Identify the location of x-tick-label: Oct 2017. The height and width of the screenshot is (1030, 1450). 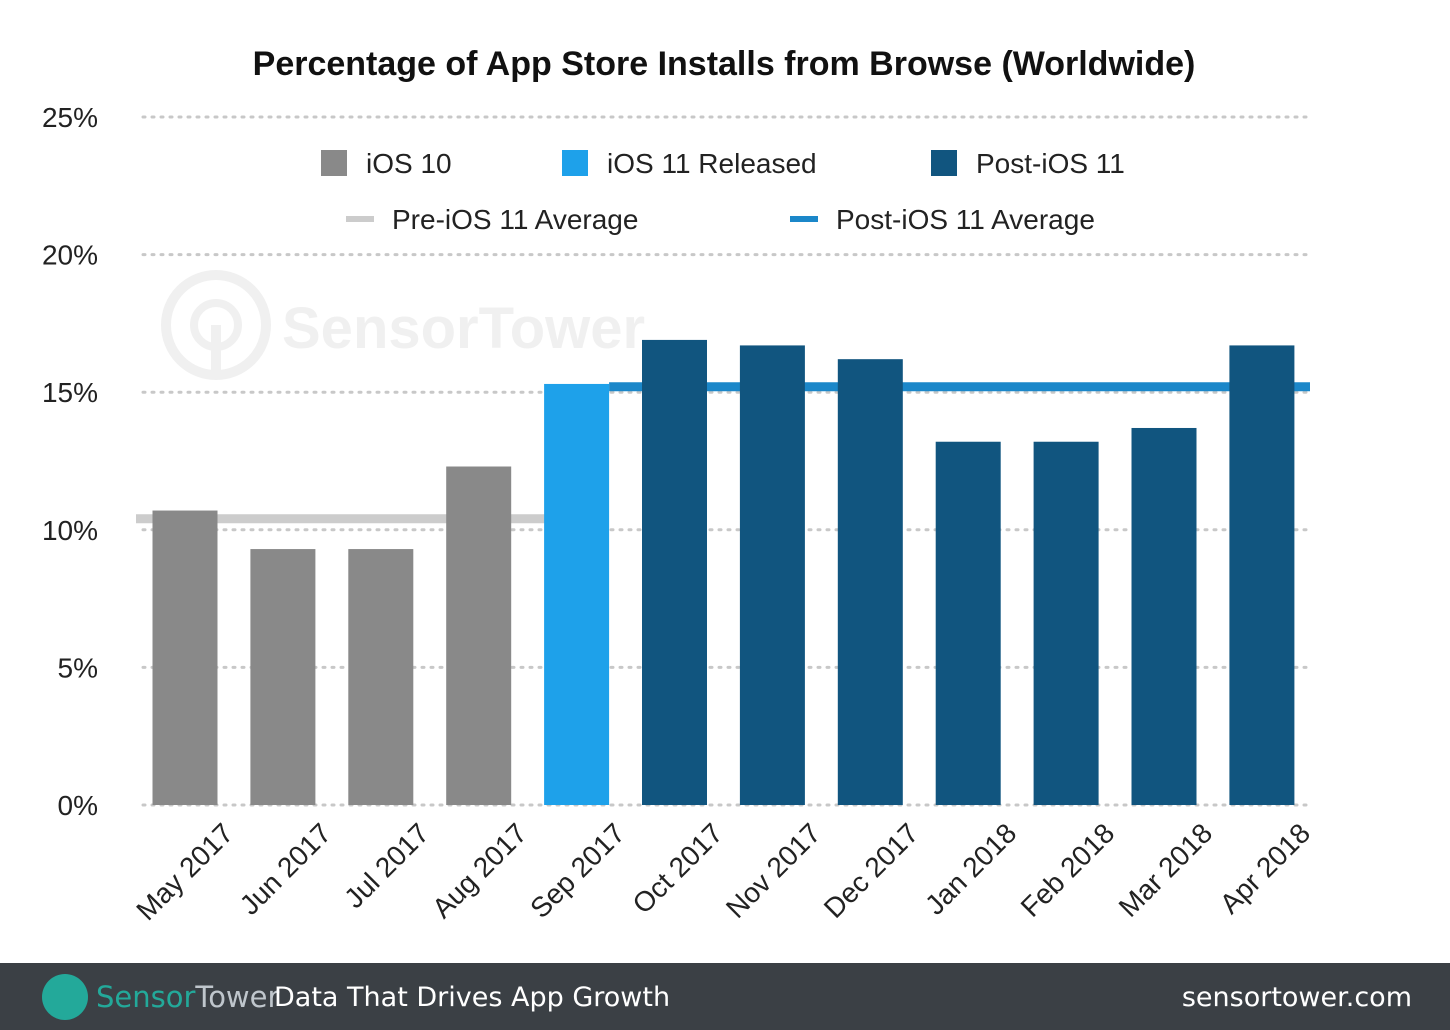
(677, 868).